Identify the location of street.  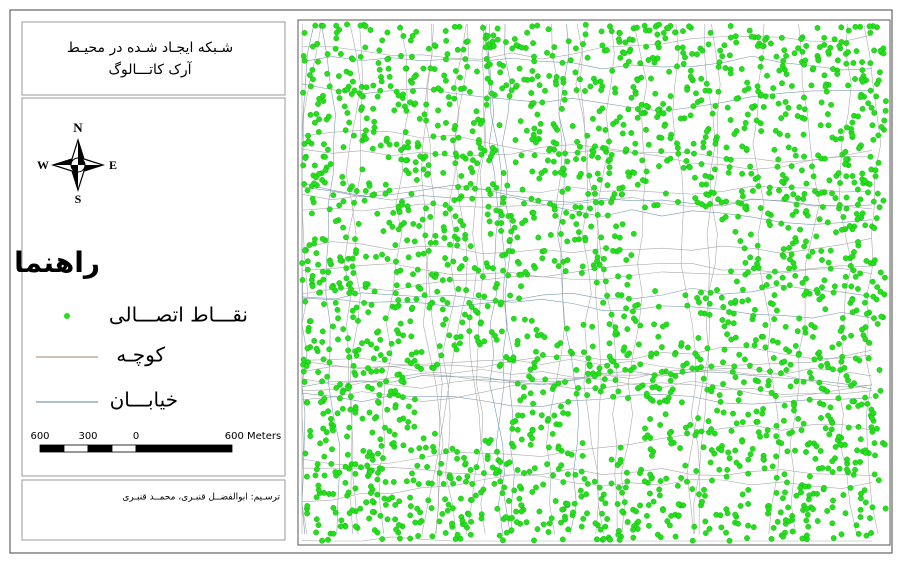
(590, 279).